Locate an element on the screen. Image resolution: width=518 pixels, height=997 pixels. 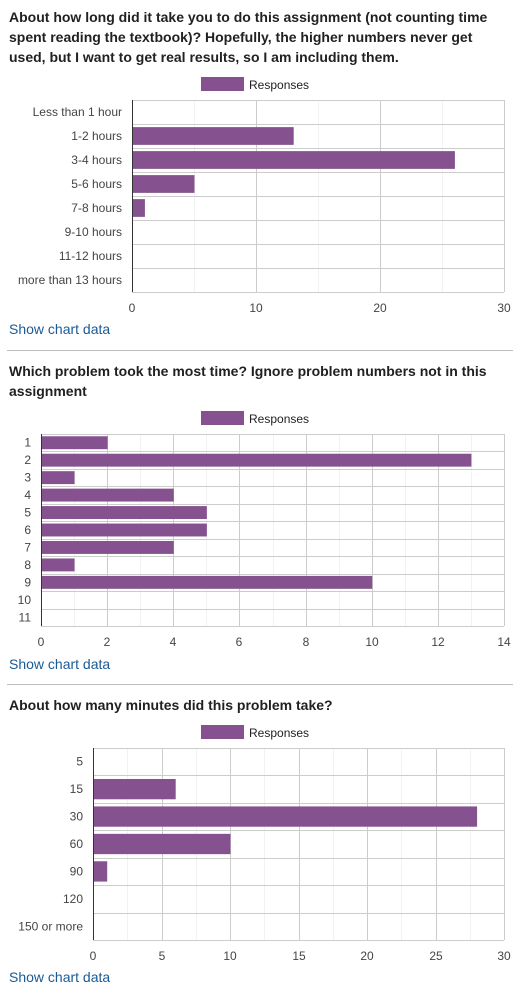
x-tick-label: 6 is located at coordinates (239, 642).